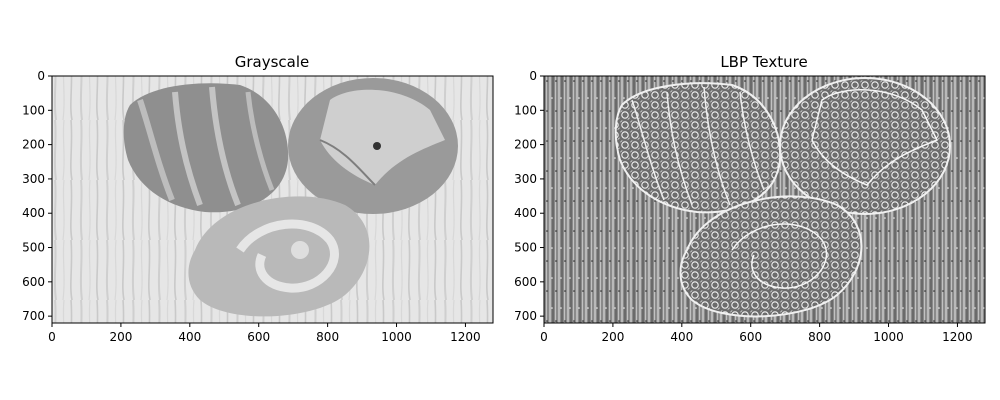 This screenshot has width=1000, height=400. What do you see at coordinates (33, 213) in the screenshot?
I see `grayscale-y-tick-label: 400` at bounding box center [33, 213].